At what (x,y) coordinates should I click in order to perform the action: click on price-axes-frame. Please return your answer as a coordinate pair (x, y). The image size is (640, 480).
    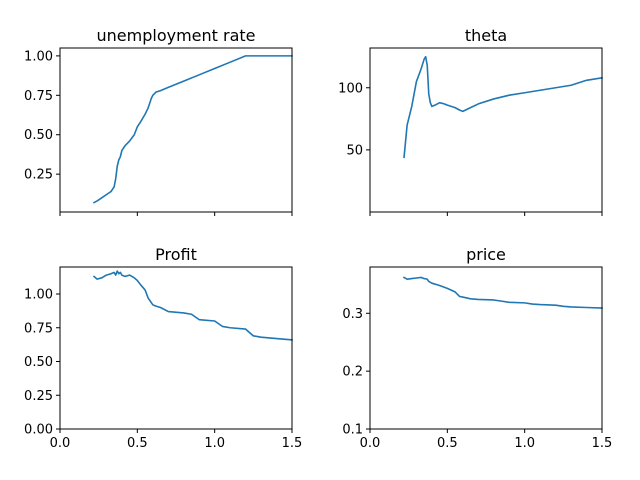
    Looking at the image, I should click on (486, 348).